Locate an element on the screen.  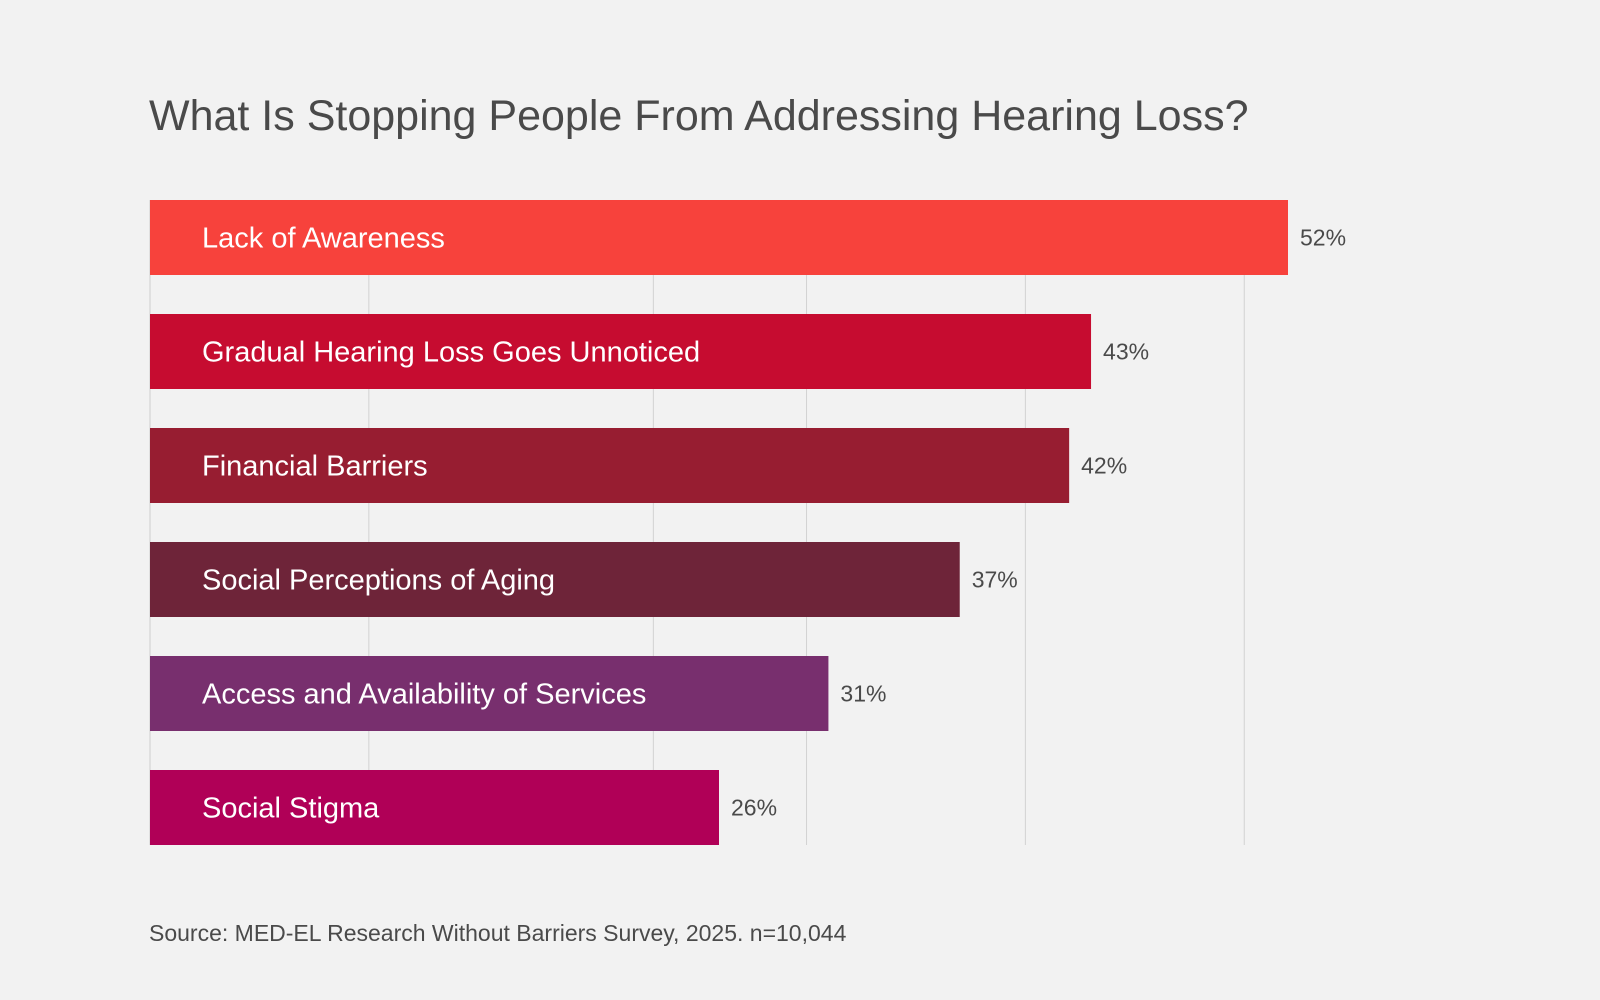
value-label-2: 43% is located at coordinates (1126, 352).